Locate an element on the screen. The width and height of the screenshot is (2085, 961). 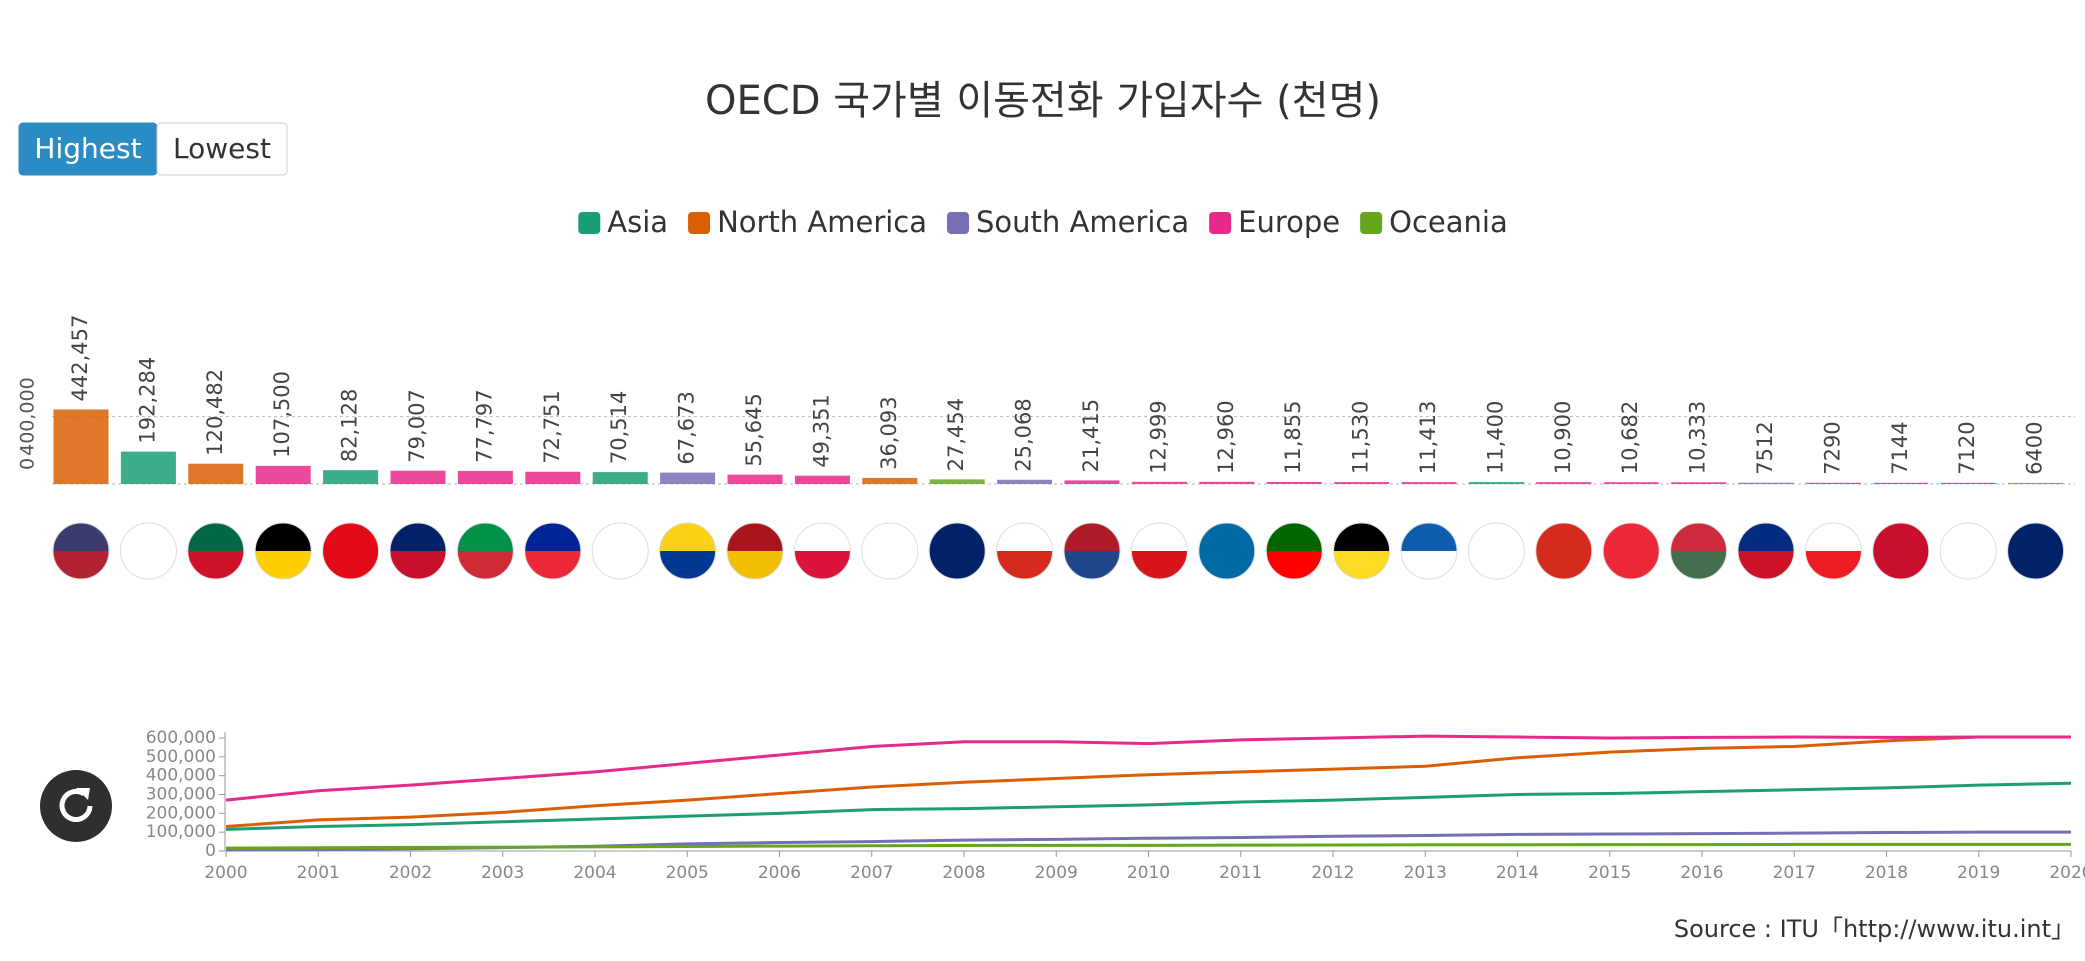
value-label: 67,673 is located at coordinates (687, 427).